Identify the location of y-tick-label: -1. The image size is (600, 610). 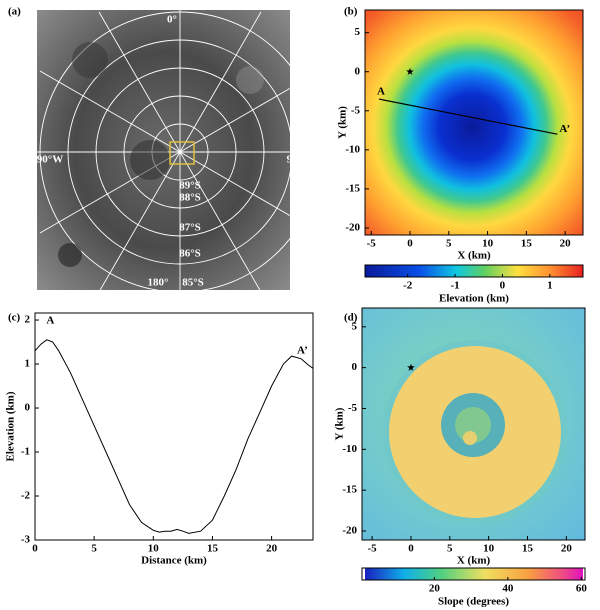
(25, 452).